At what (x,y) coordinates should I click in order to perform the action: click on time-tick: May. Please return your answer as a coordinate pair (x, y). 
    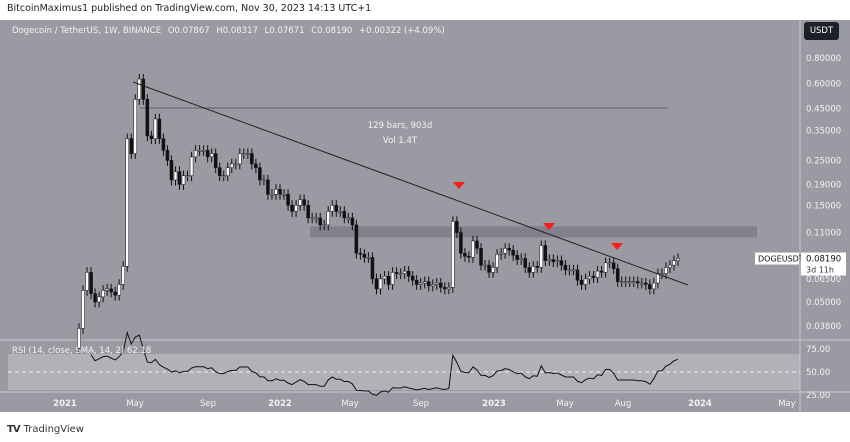
    Looking at the image, I should click on (565, 404).